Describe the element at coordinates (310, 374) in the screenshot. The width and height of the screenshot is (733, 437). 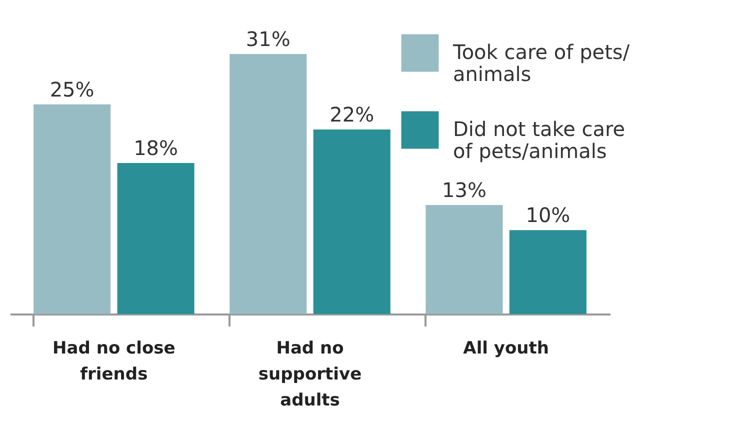
I see `x-tick-label: Had no supportive adults` at that location.